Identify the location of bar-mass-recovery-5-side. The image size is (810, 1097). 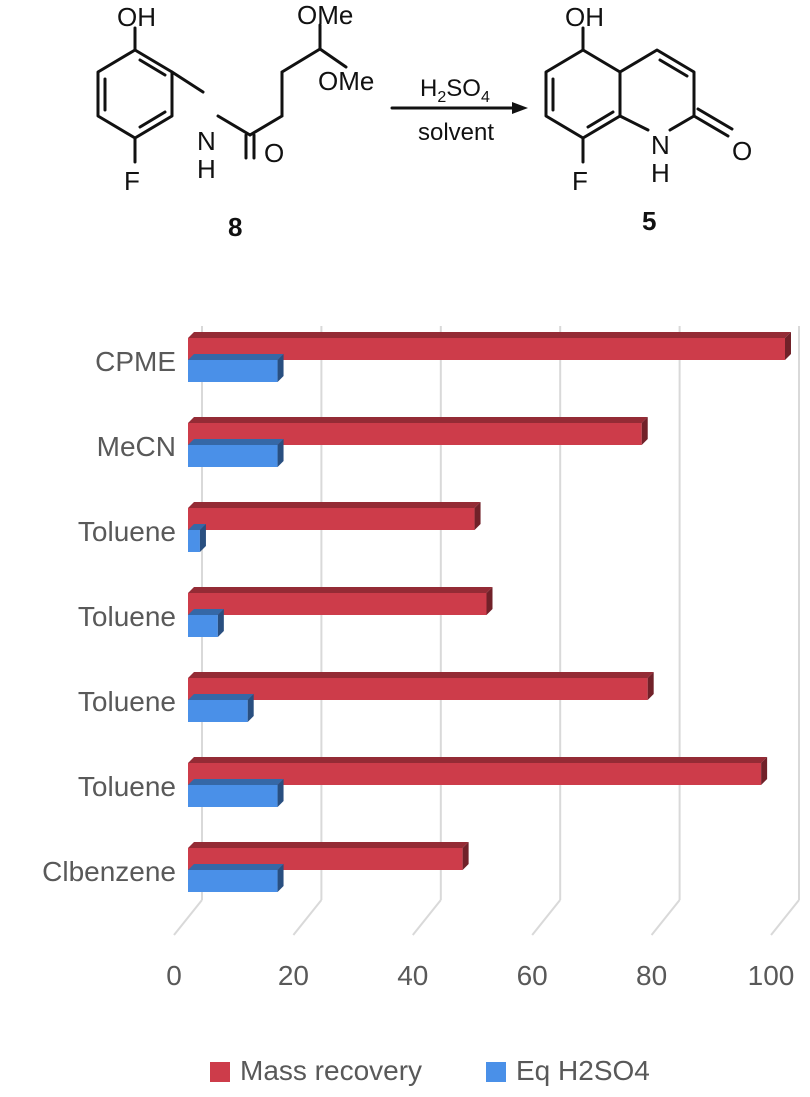
(764, 771).